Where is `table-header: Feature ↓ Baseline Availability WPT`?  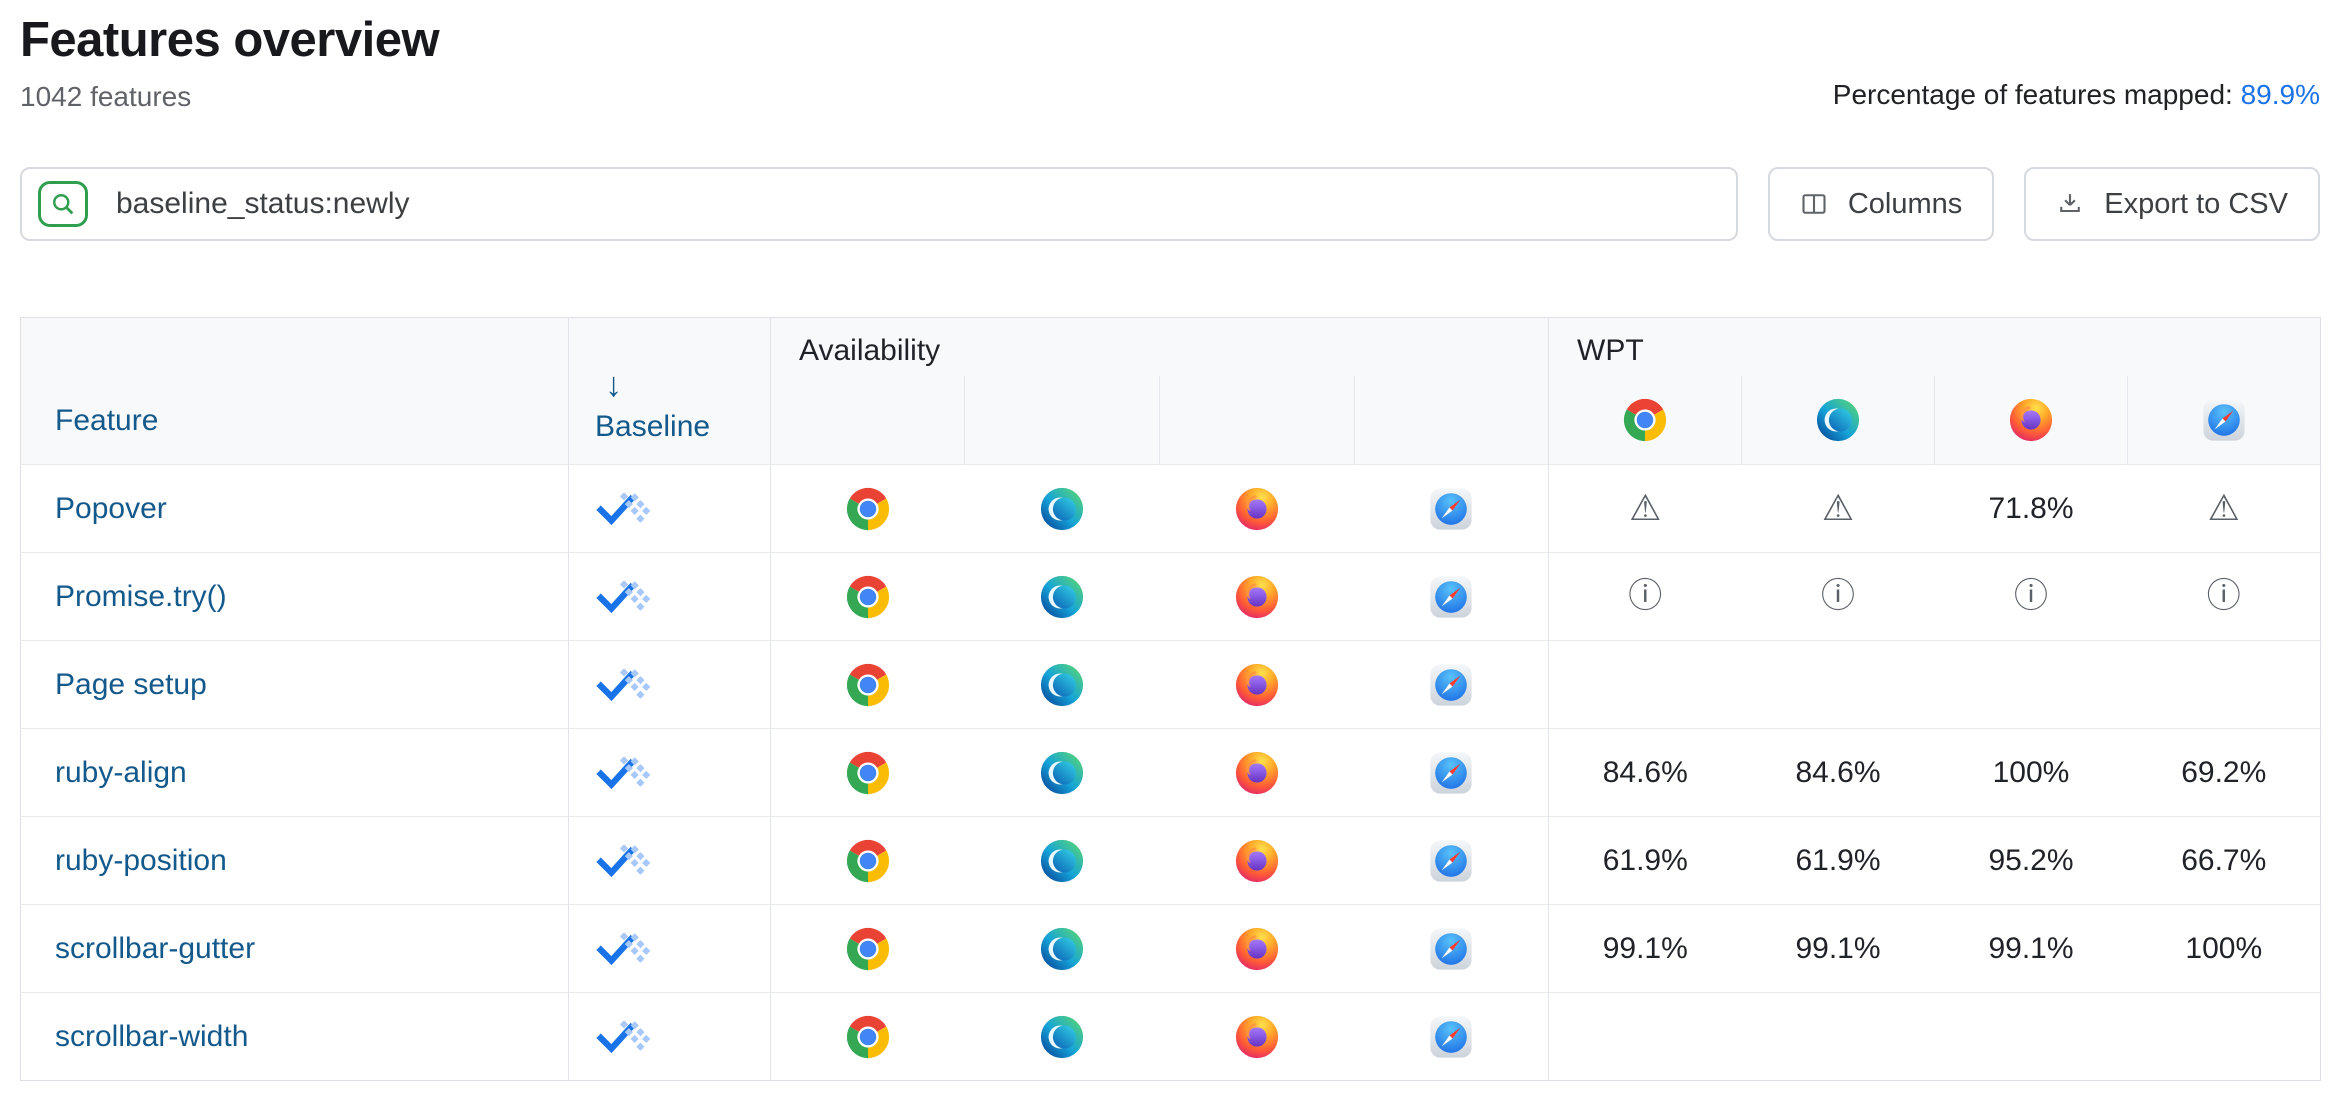
table-header: Feature ↓ Baseline Availability WPT is located at coordinates (1170, 391).